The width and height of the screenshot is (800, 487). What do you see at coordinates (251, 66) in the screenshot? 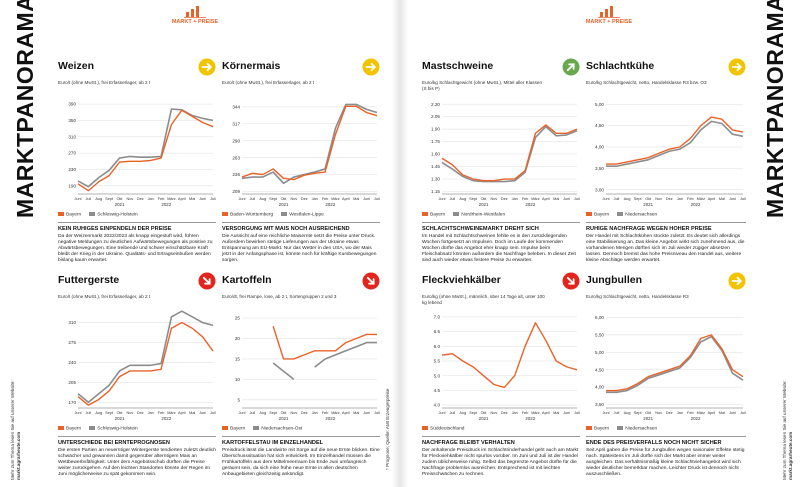
I see `chart-title: Körnermais` at bounding box center [251, 66].